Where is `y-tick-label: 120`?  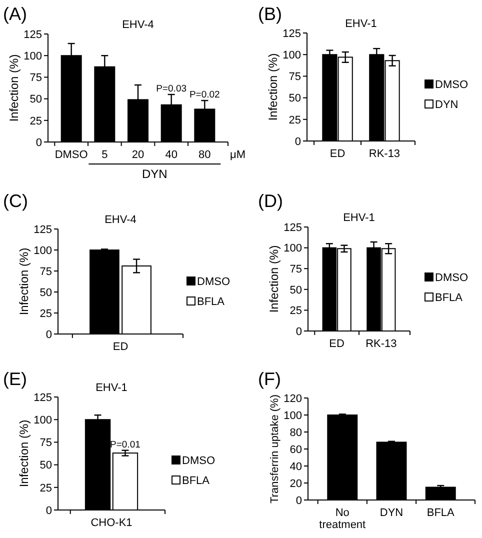
y-tick-label: 120 is located at coordinates (293, 398).